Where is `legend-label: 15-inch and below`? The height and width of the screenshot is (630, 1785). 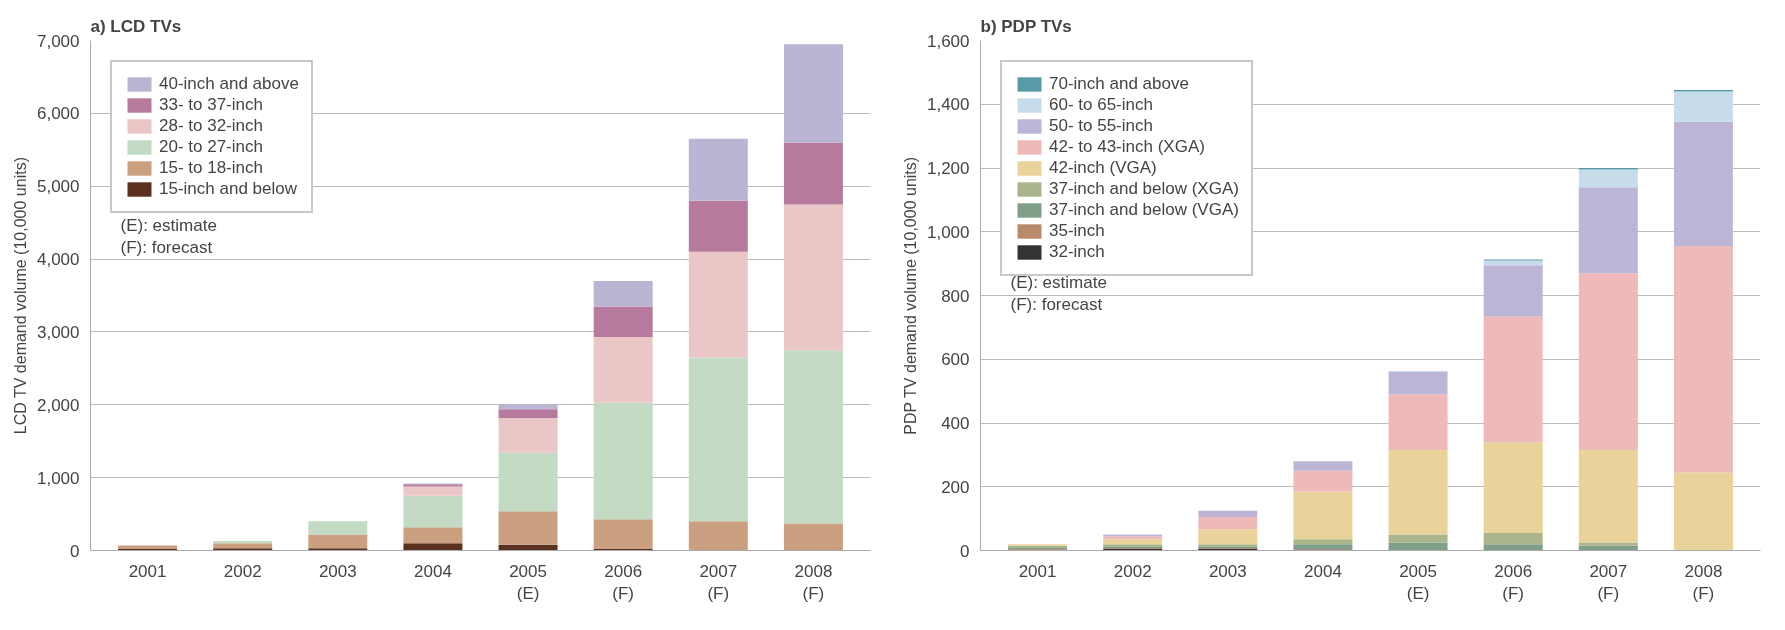
legend-label: 15-inch and below is located at coordinates (228, 189).